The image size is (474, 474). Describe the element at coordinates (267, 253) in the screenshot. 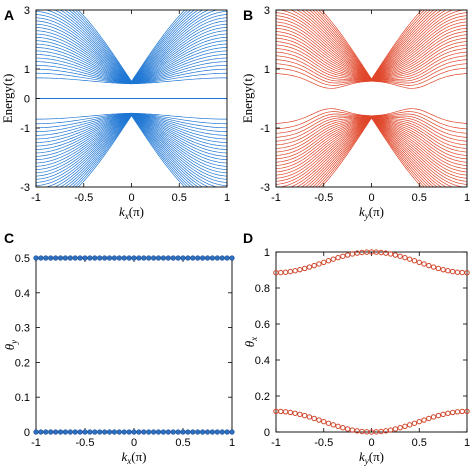

I see `y-tick-label: 1` at that location.